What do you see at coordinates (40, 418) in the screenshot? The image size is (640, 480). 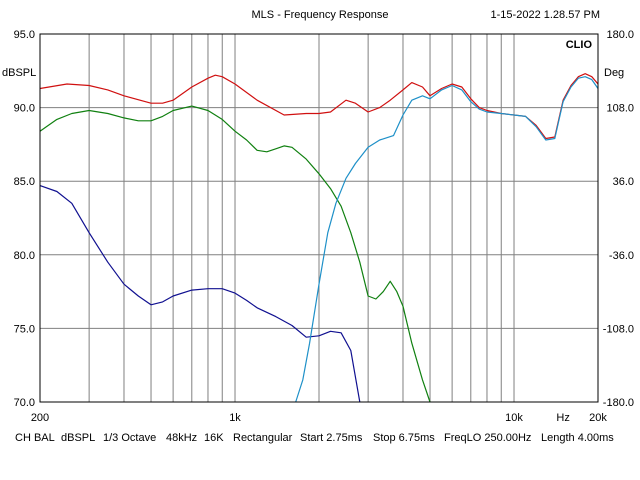 I see `x-tick-label: 200` at bounding box center [40, 418].